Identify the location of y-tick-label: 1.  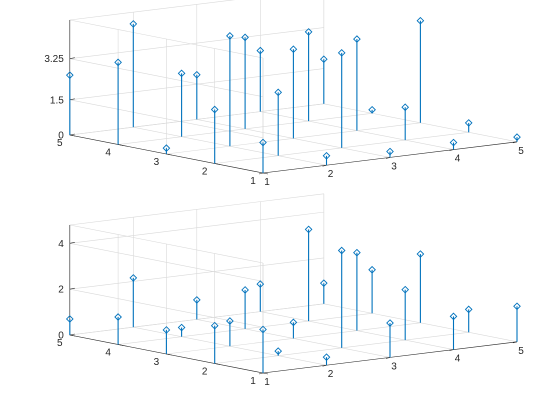
(253, 381).